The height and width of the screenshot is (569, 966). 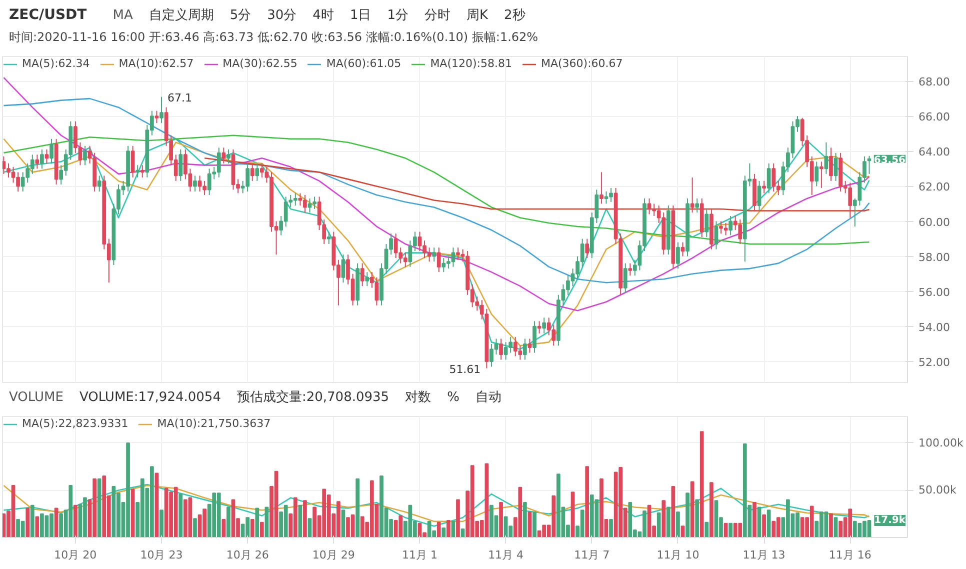 What do you see at coordinates (282, 15) in the screenshot?
I see `text: 30分` at bounding box center [282, 15].